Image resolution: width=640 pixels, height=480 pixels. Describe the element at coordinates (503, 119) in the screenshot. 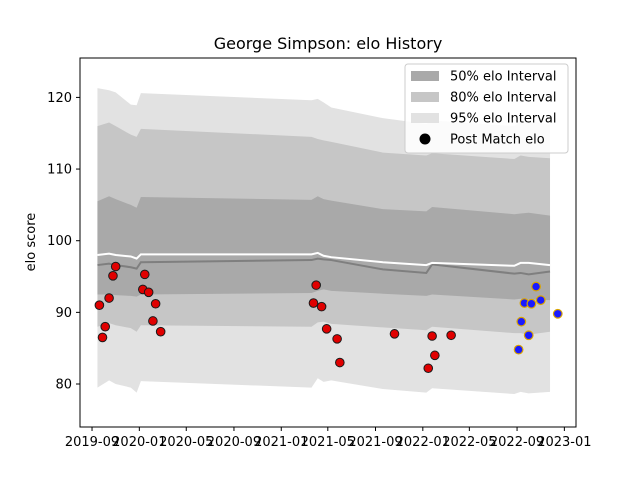

I see `legend-label: 95% elo Interval` at that location.